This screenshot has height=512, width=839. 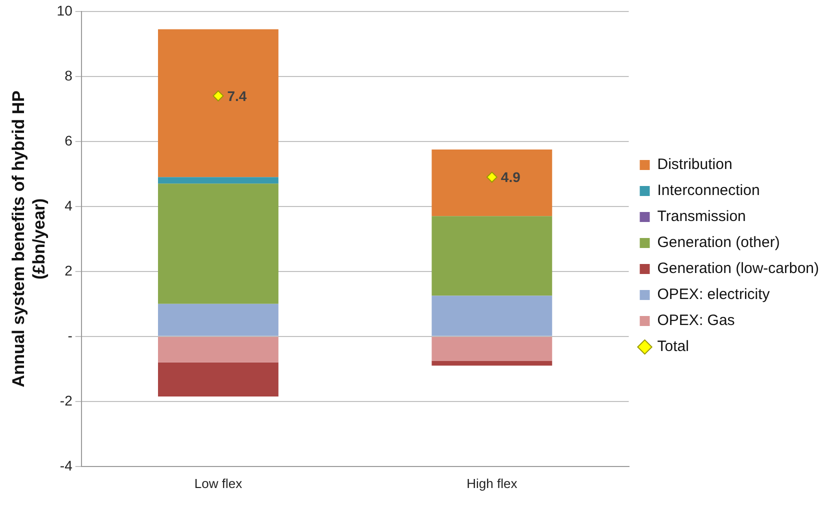 I want to click on legend-label: Generation (low-carbon), so click(x=738, y=269).